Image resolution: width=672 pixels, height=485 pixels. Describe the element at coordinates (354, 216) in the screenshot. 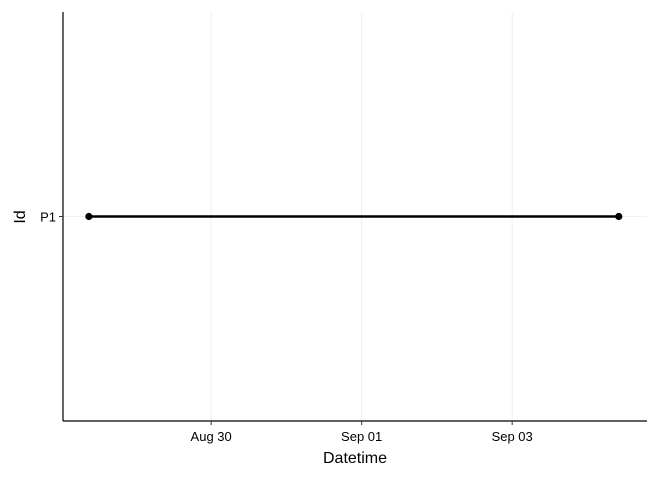

I see `marks` at that location.